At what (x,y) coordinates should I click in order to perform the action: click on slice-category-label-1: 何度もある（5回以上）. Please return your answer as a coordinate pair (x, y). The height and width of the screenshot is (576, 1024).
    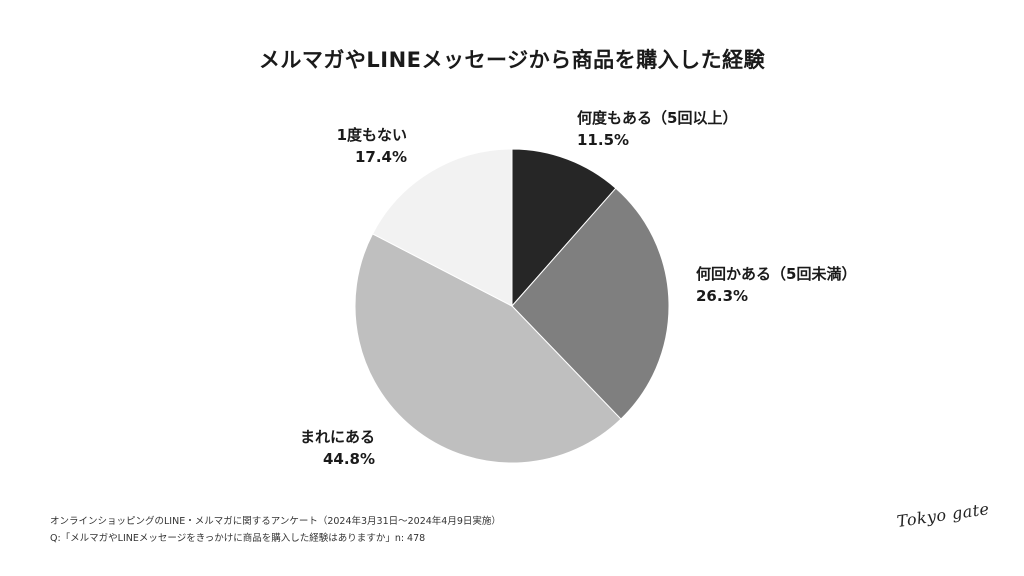
    Looking at the image, I should click on (657, 118).